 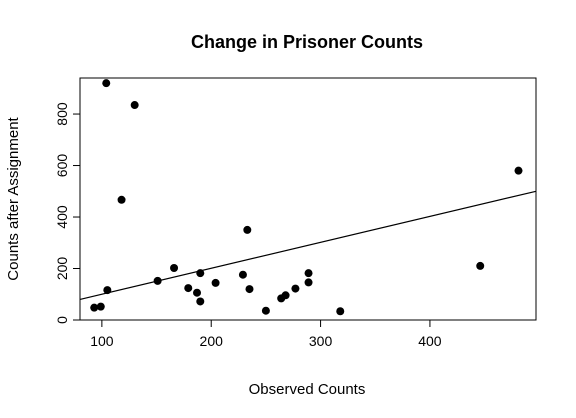 What do you see at coordinates (266, 334) in the screenshot?
I see `x-axis: 100 200 300 400` at bounding box center [266, 334].